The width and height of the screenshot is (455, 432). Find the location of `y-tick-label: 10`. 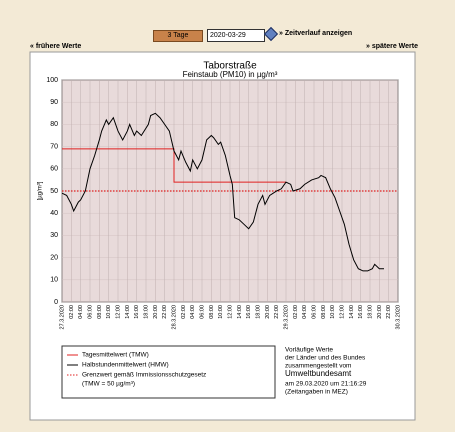

y-tick-label: 10 is located at coordinates (54, 280).